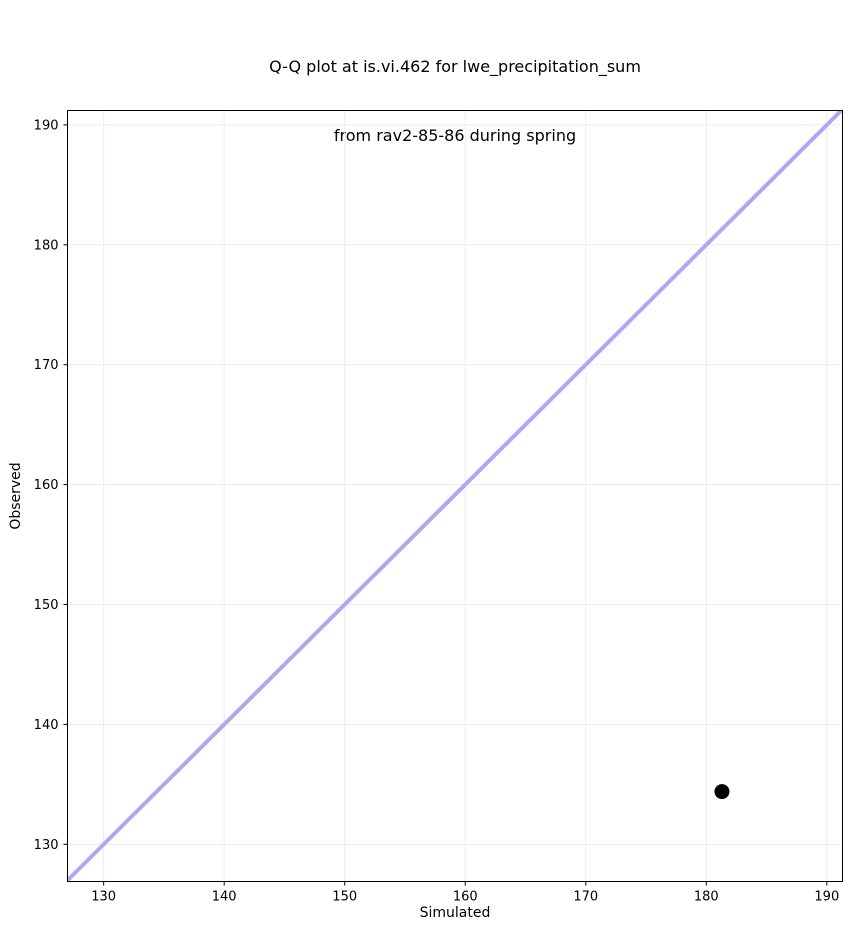 The image size is (851, 934). Describe the element at coordinates (46, 365) in the screenshot. I see `y-tick-label: 170` at that location.